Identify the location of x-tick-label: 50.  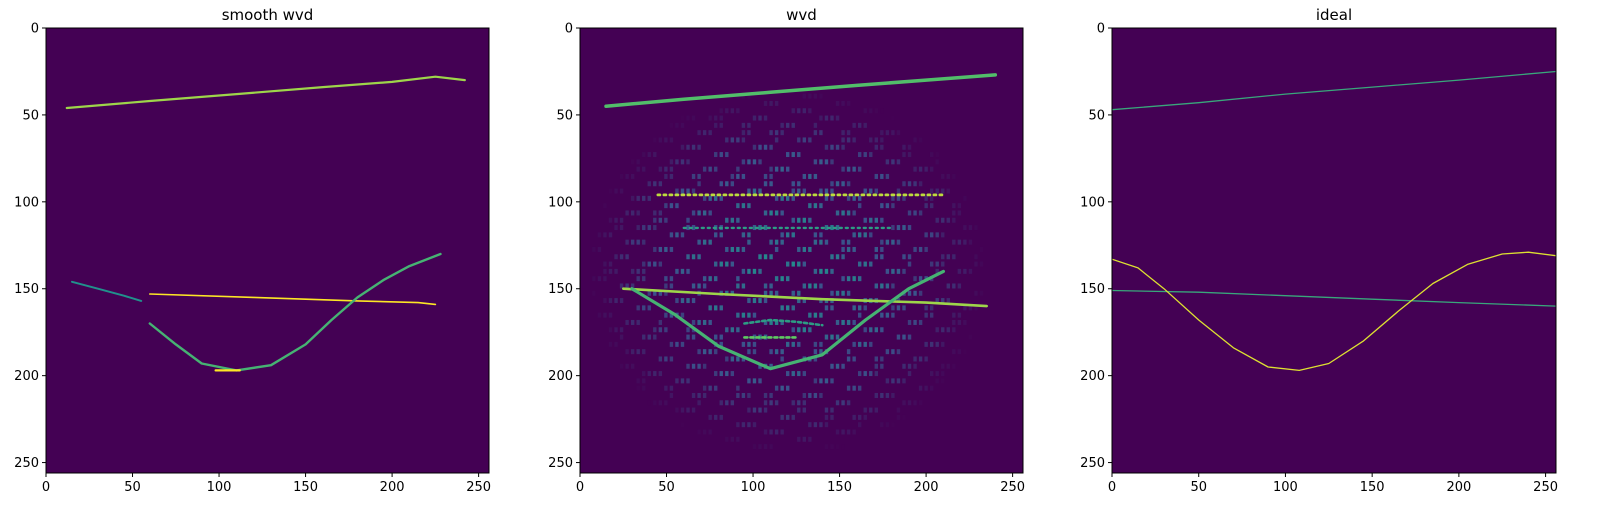
(666, 487).